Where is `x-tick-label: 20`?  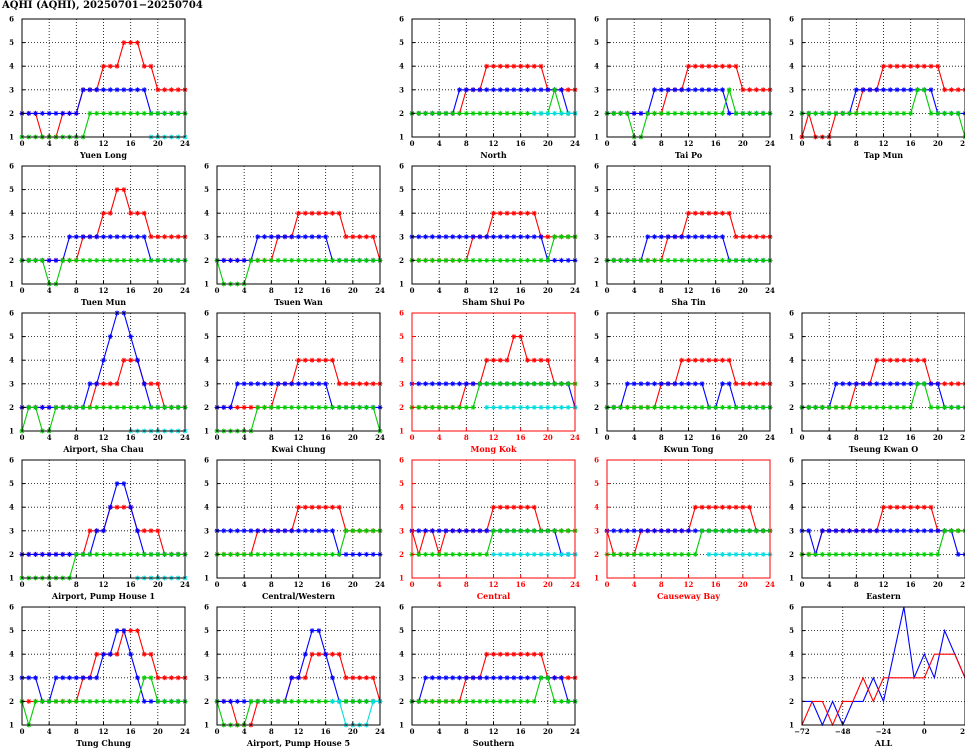 x-tick-label: 20 is located at coordinates (938, 584).